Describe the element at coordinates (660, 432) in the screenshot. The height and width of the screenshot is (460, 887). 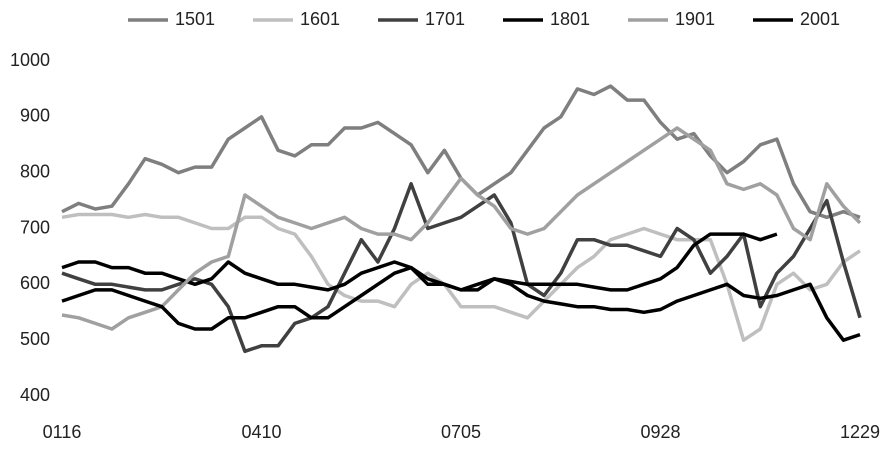
I see `x-tick-label: 0928` at that location.